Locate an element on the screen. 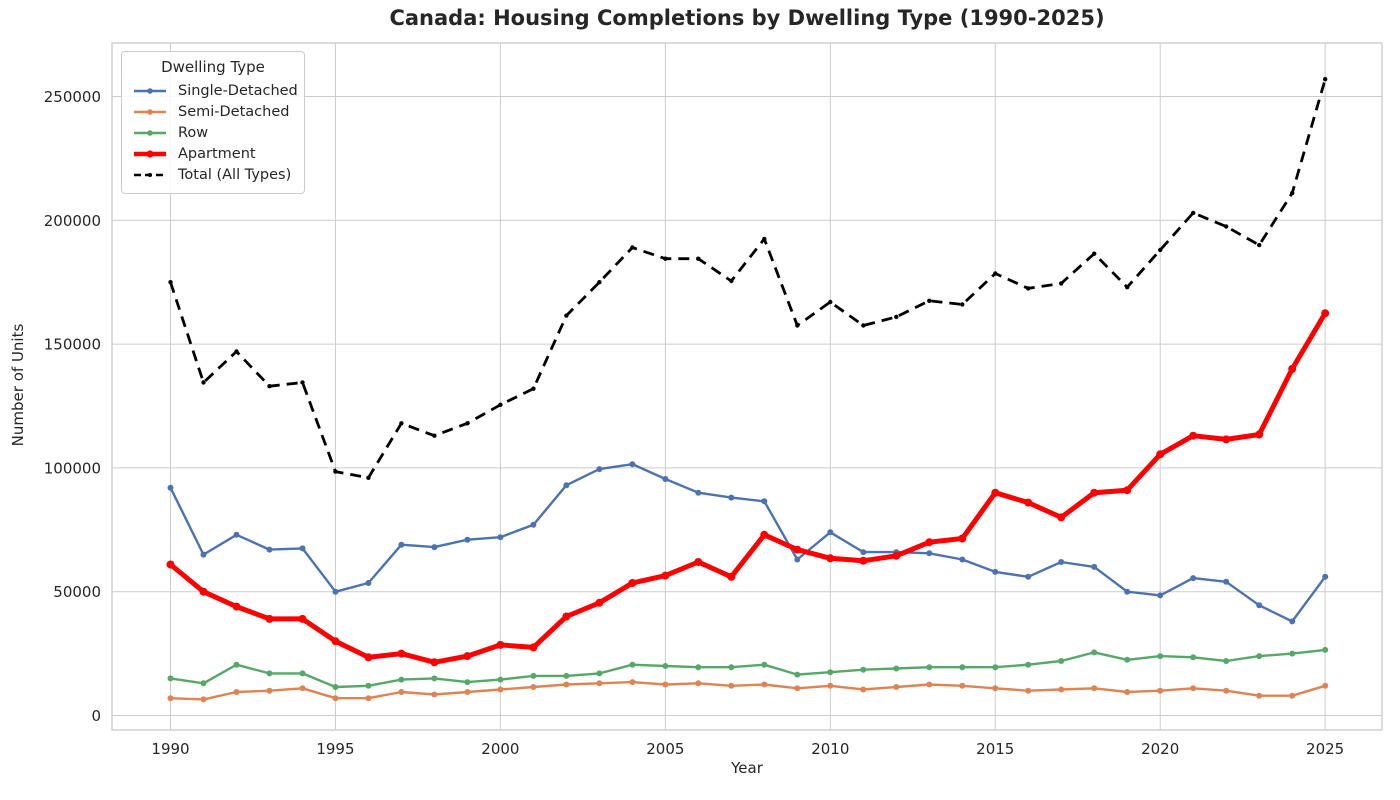 This screenshot has height=800, width=1400. legend-sample-total-all-types-icon is located at coordinates (150, 174).